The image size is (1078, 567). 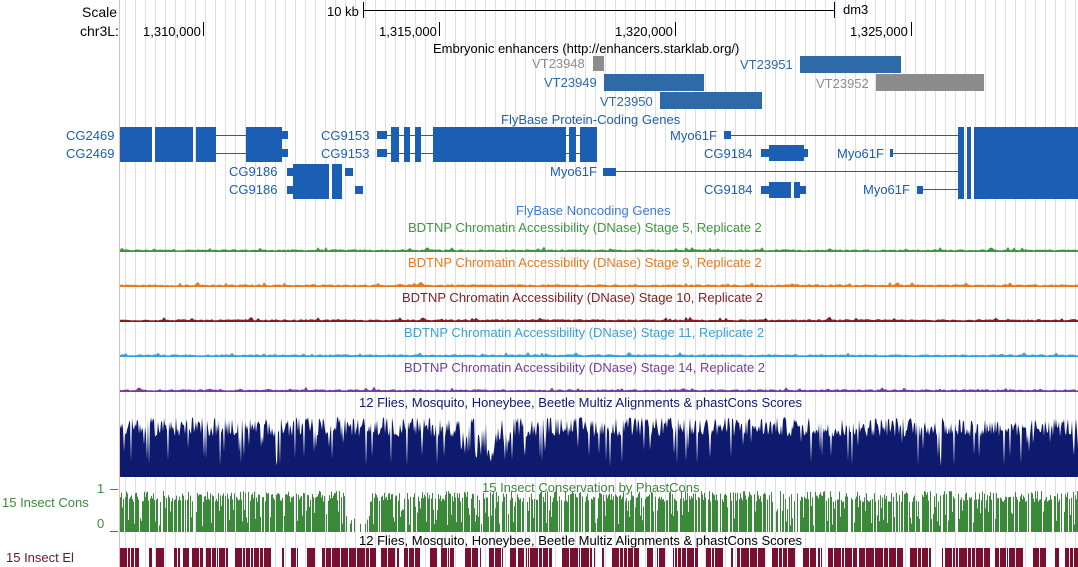 I want to click on phastcons-signal, so click(x=599, y=511).